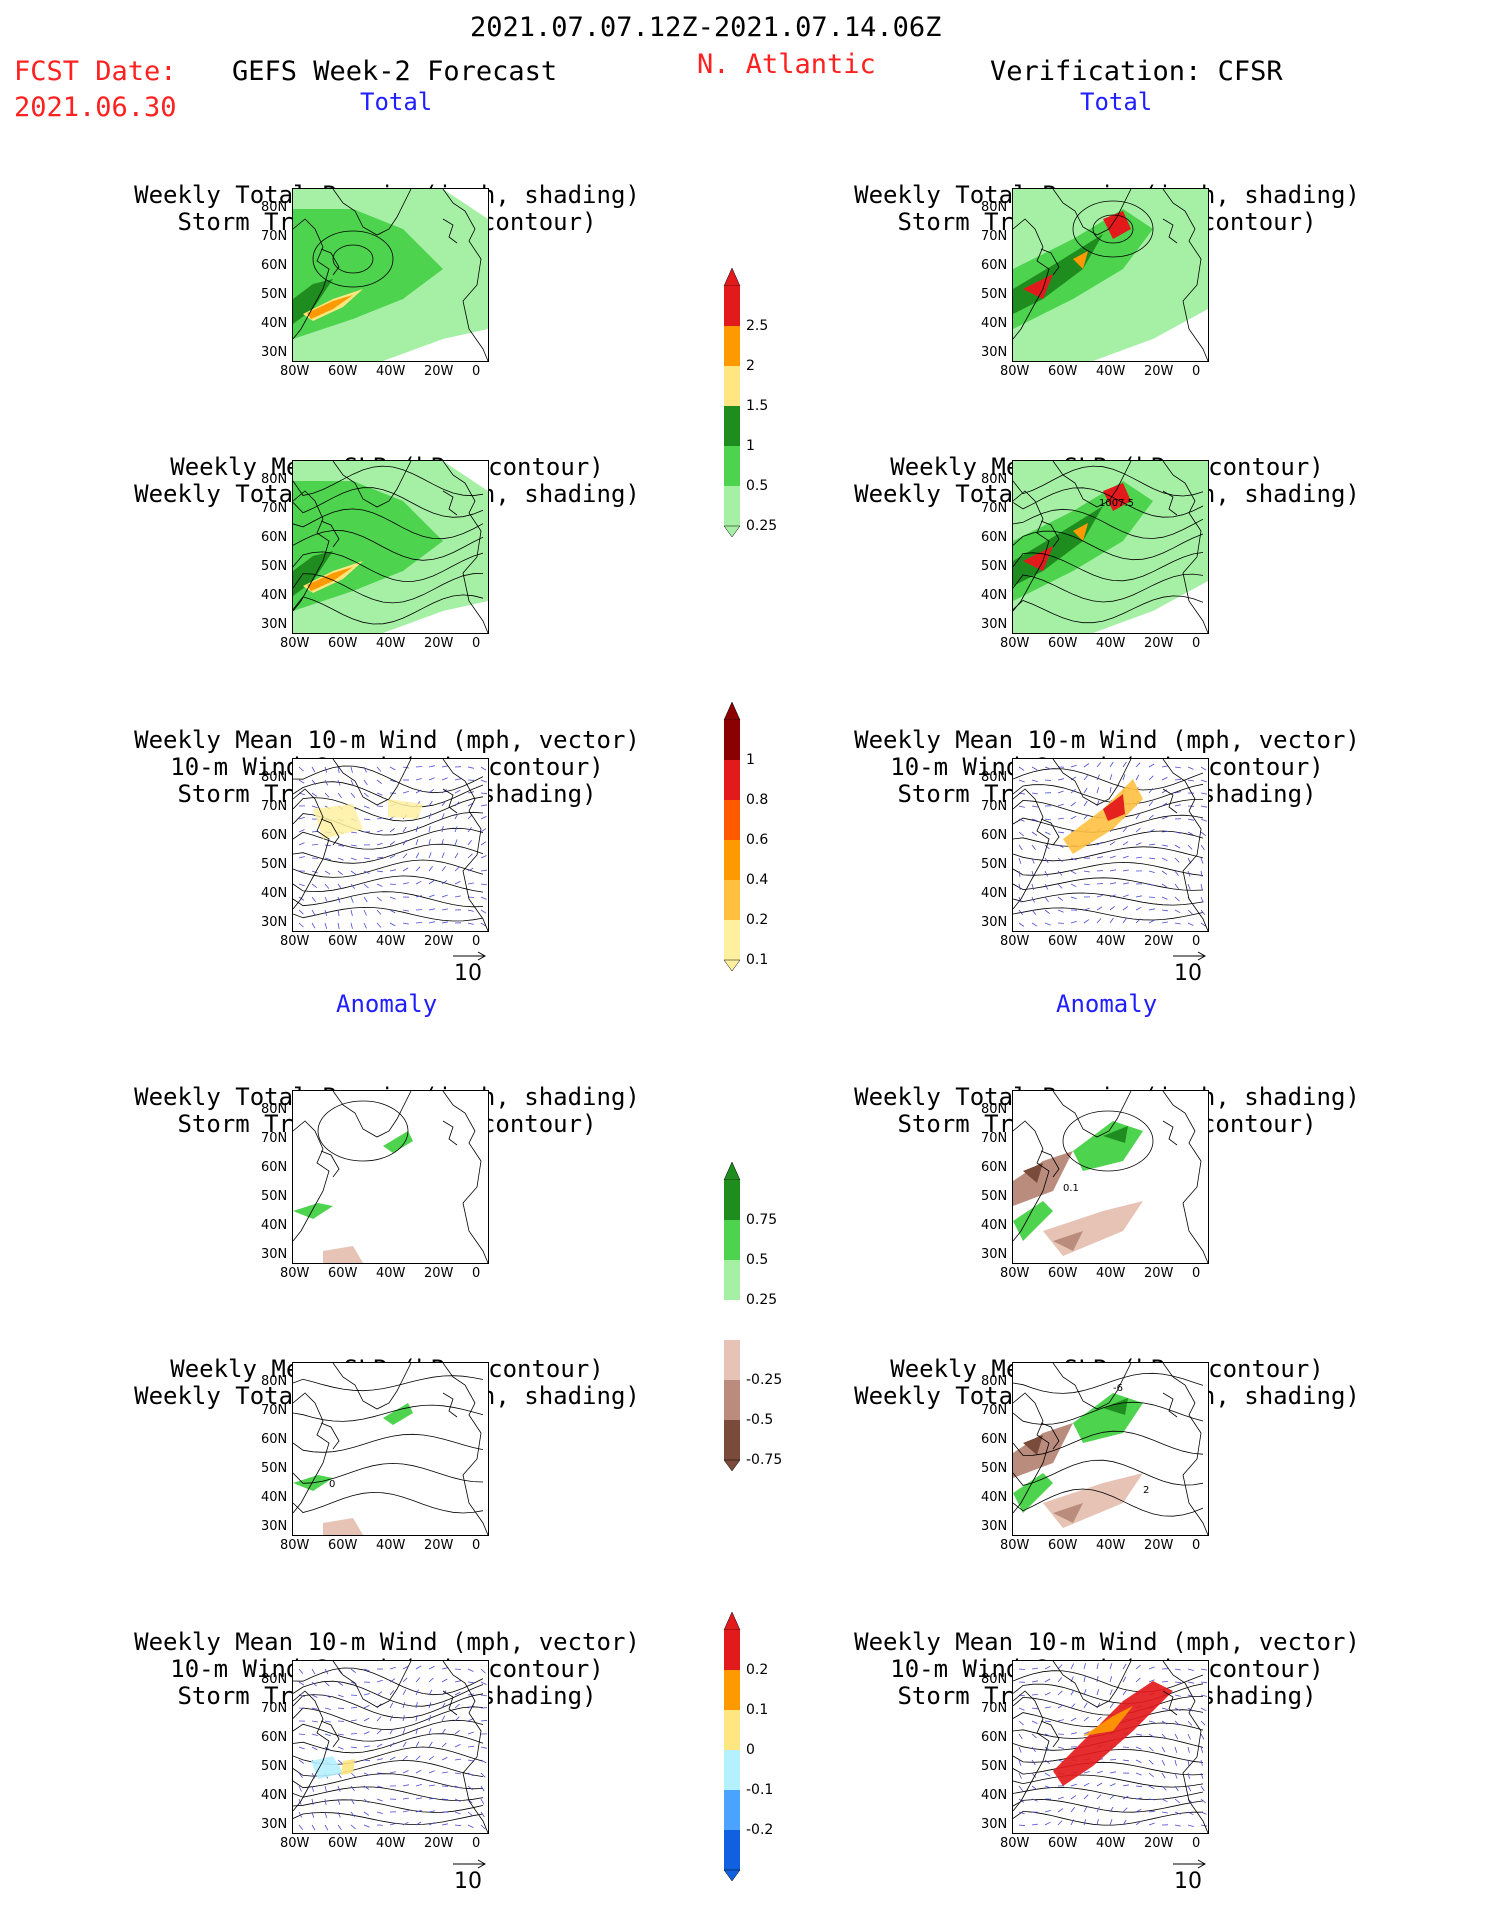 The width and height of the screenshot is (1487, 1925). I want to click on map-awind-verification, so click(1110, 1747).